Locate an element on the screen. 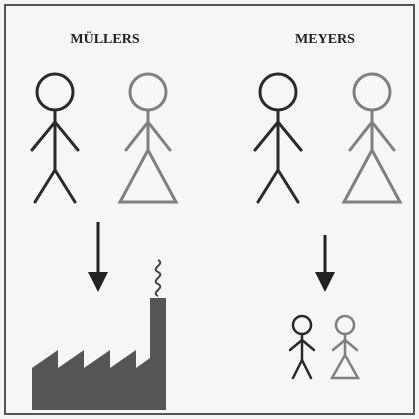  girl-figure is located at coordinates (345, 347).